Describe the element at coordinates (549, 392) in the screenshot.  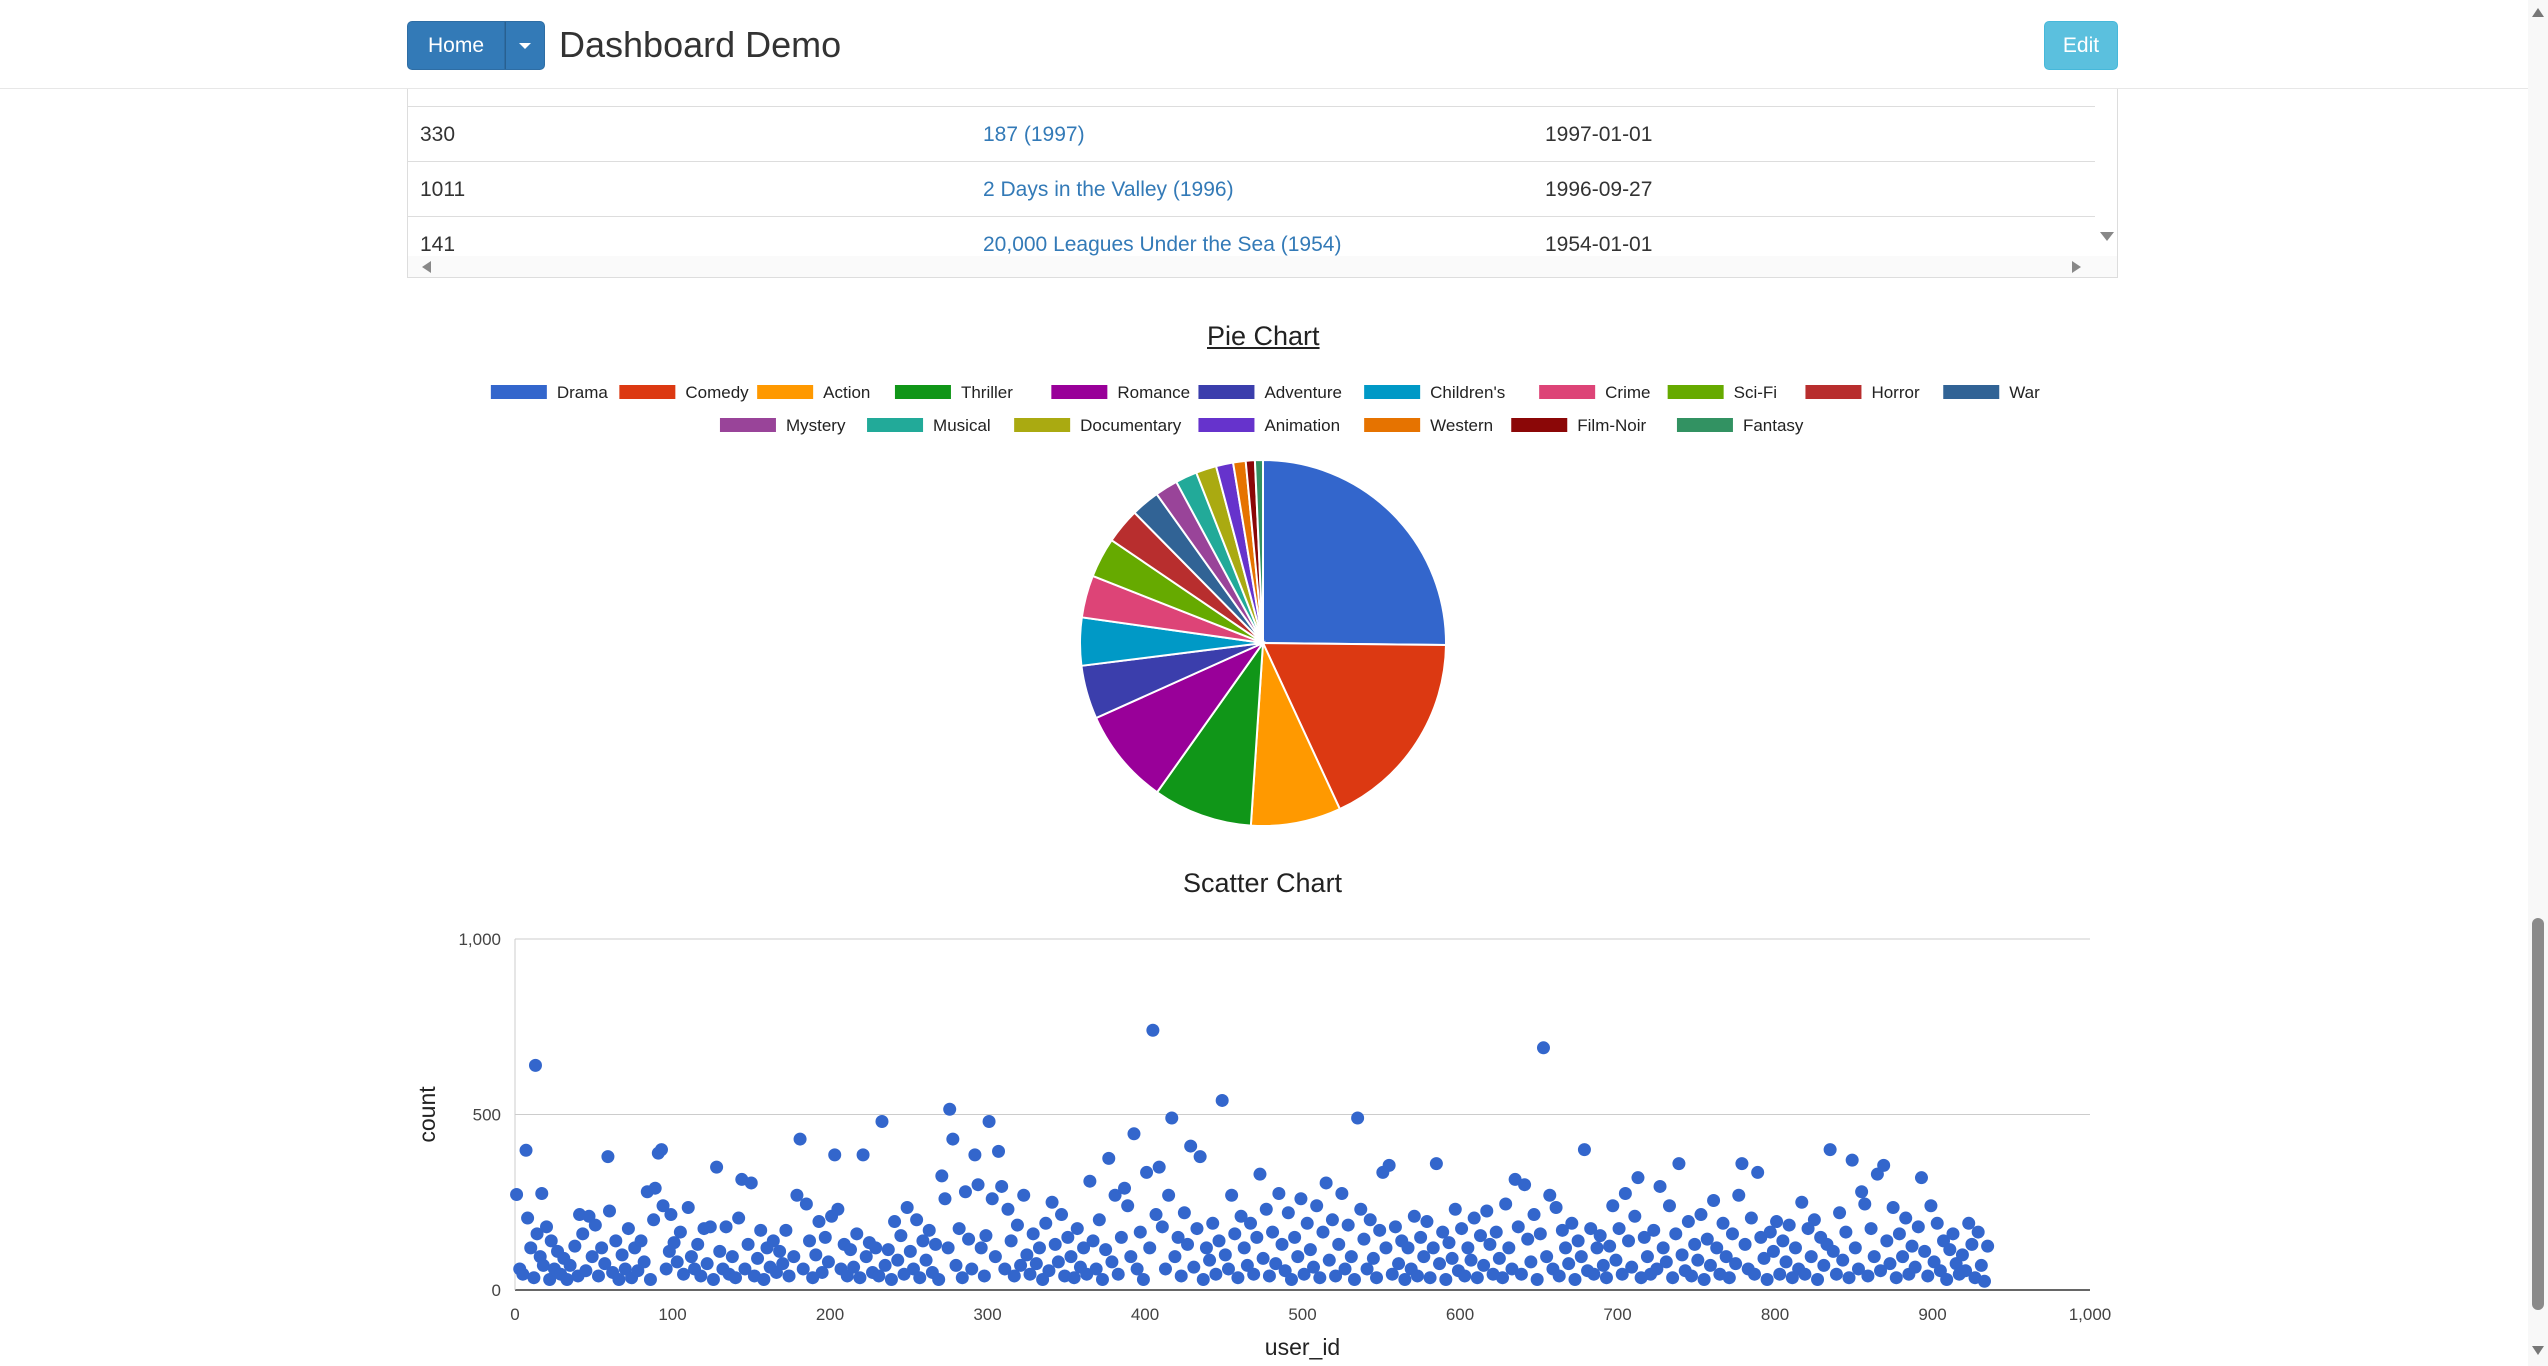
I see `legend-item: Drama` at that location.